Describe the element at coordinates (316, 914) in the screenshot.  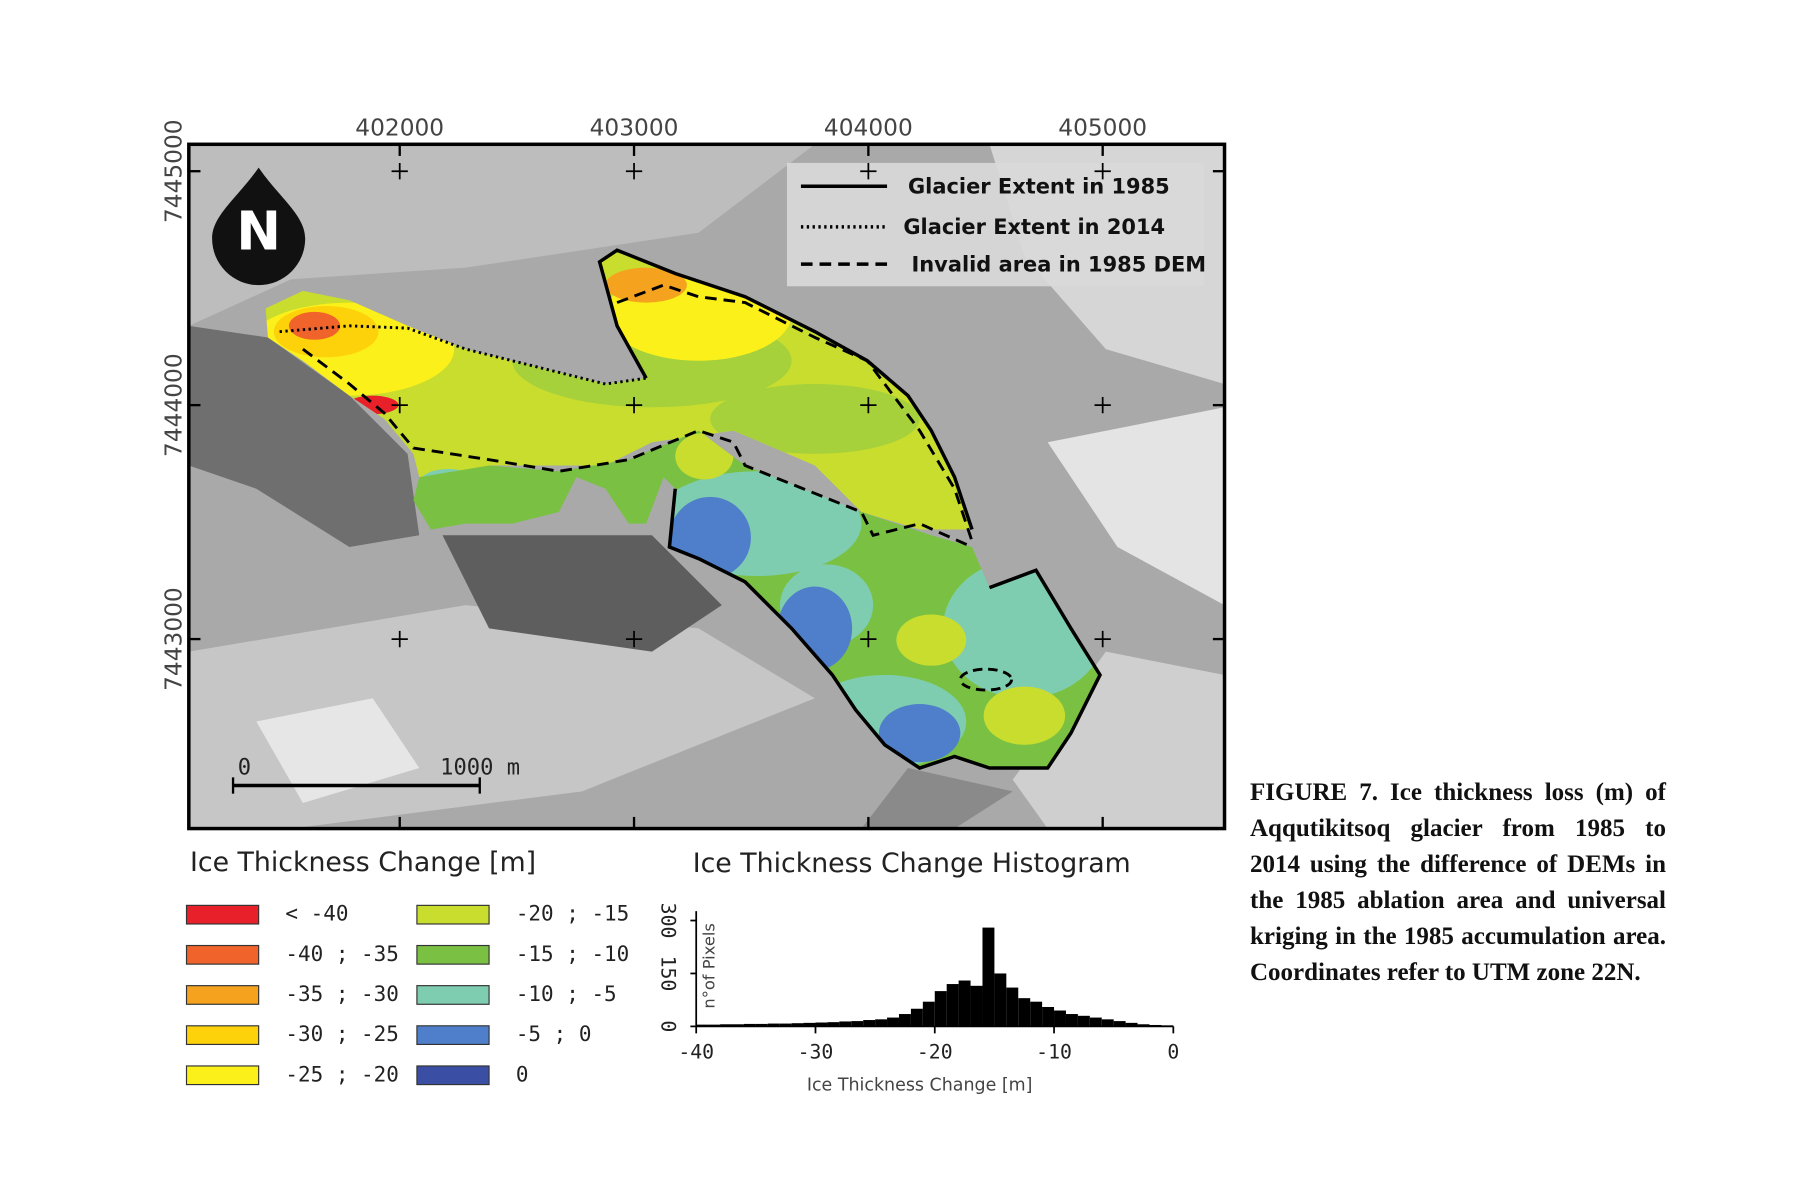
I see `legend-label: < -40` at that location.